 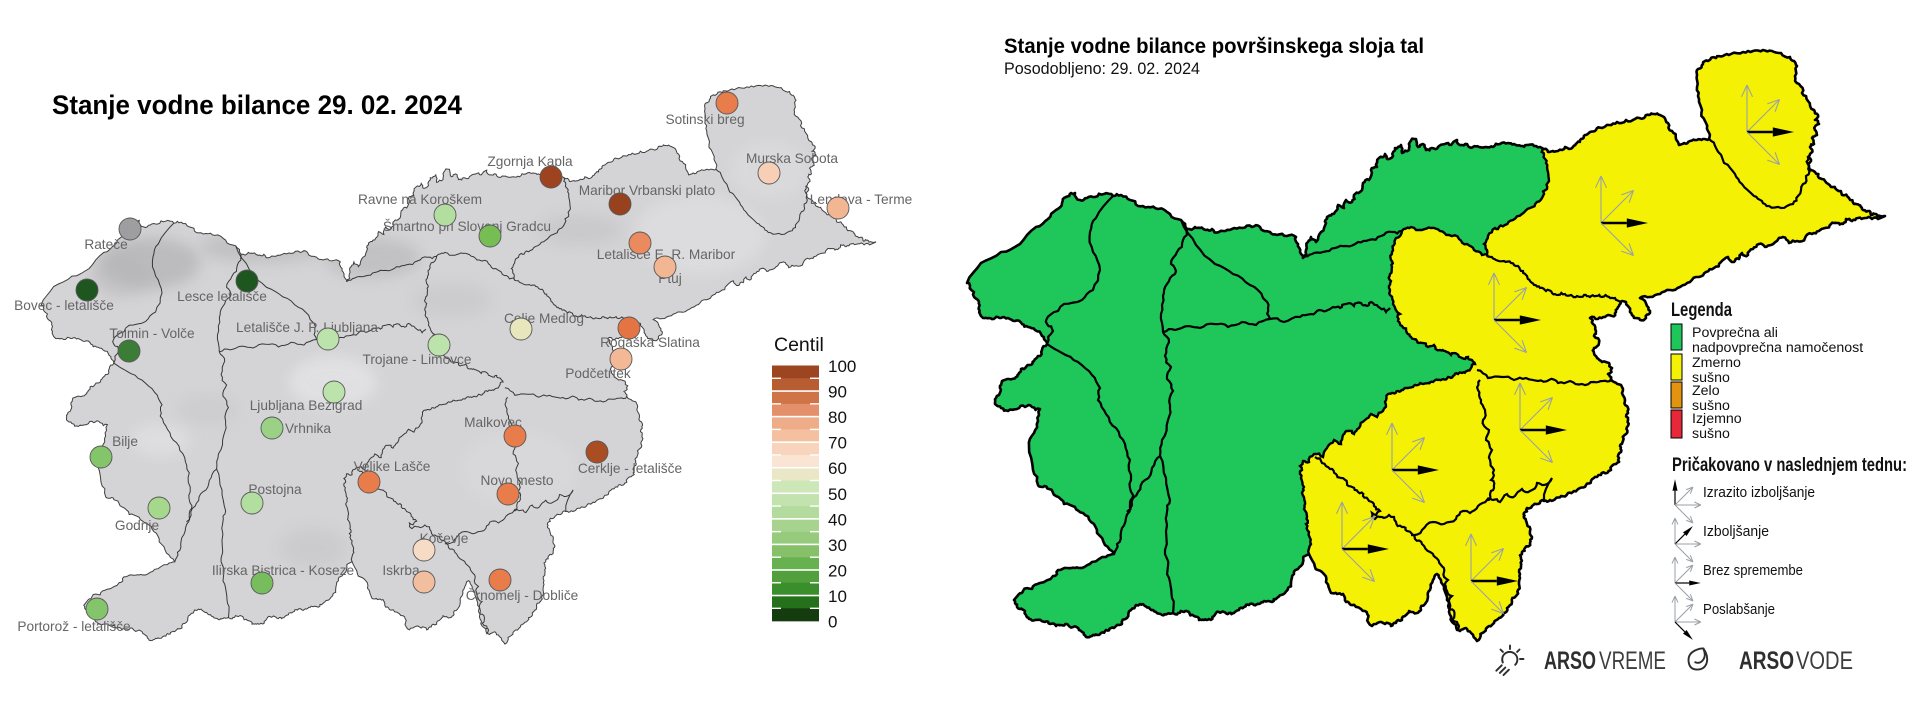 I want to click on svg-text: nadpovprečna namočenost, so click(x=1777, y=348).